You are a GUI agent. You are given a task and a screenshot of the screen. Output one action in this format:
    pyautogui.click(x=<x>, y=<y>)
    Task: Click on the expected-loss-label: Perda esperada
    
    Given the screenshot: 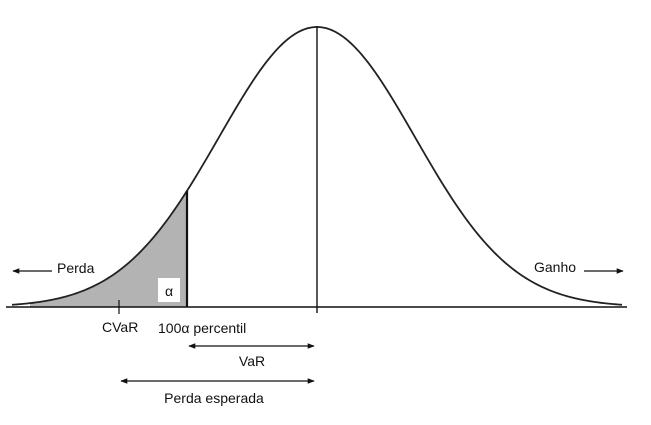 What is the action you would take?
    pyautogui.click(x=214, y=398)
    